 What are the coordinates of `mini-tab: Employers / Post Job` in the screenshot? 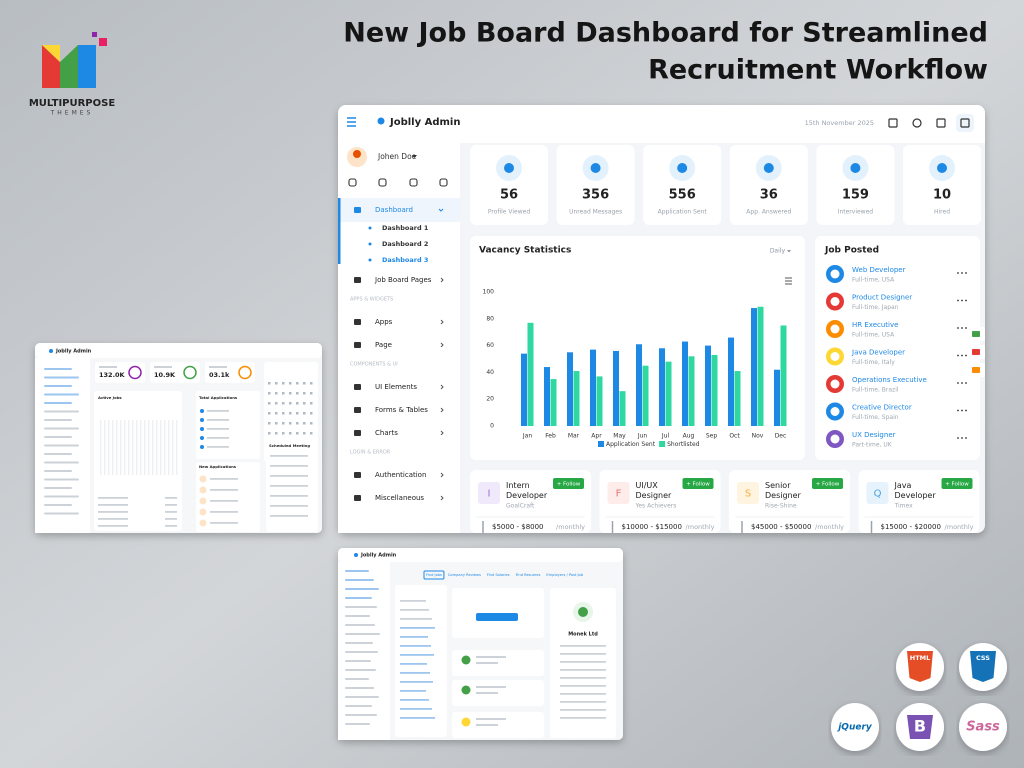 It's located at (564, 575).